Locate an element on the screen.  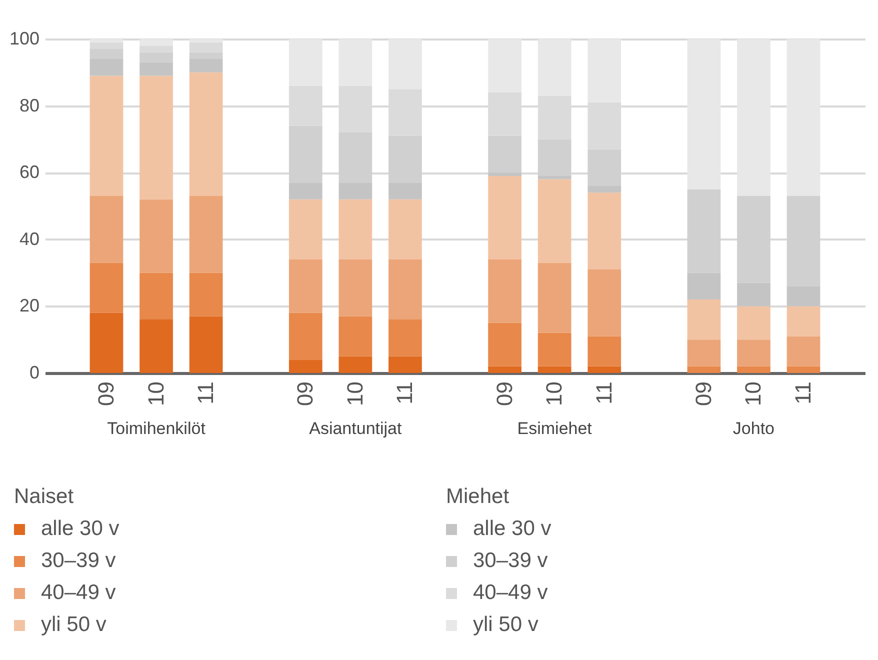
y-tick-label: 40 is located at coordinates (29, 238).